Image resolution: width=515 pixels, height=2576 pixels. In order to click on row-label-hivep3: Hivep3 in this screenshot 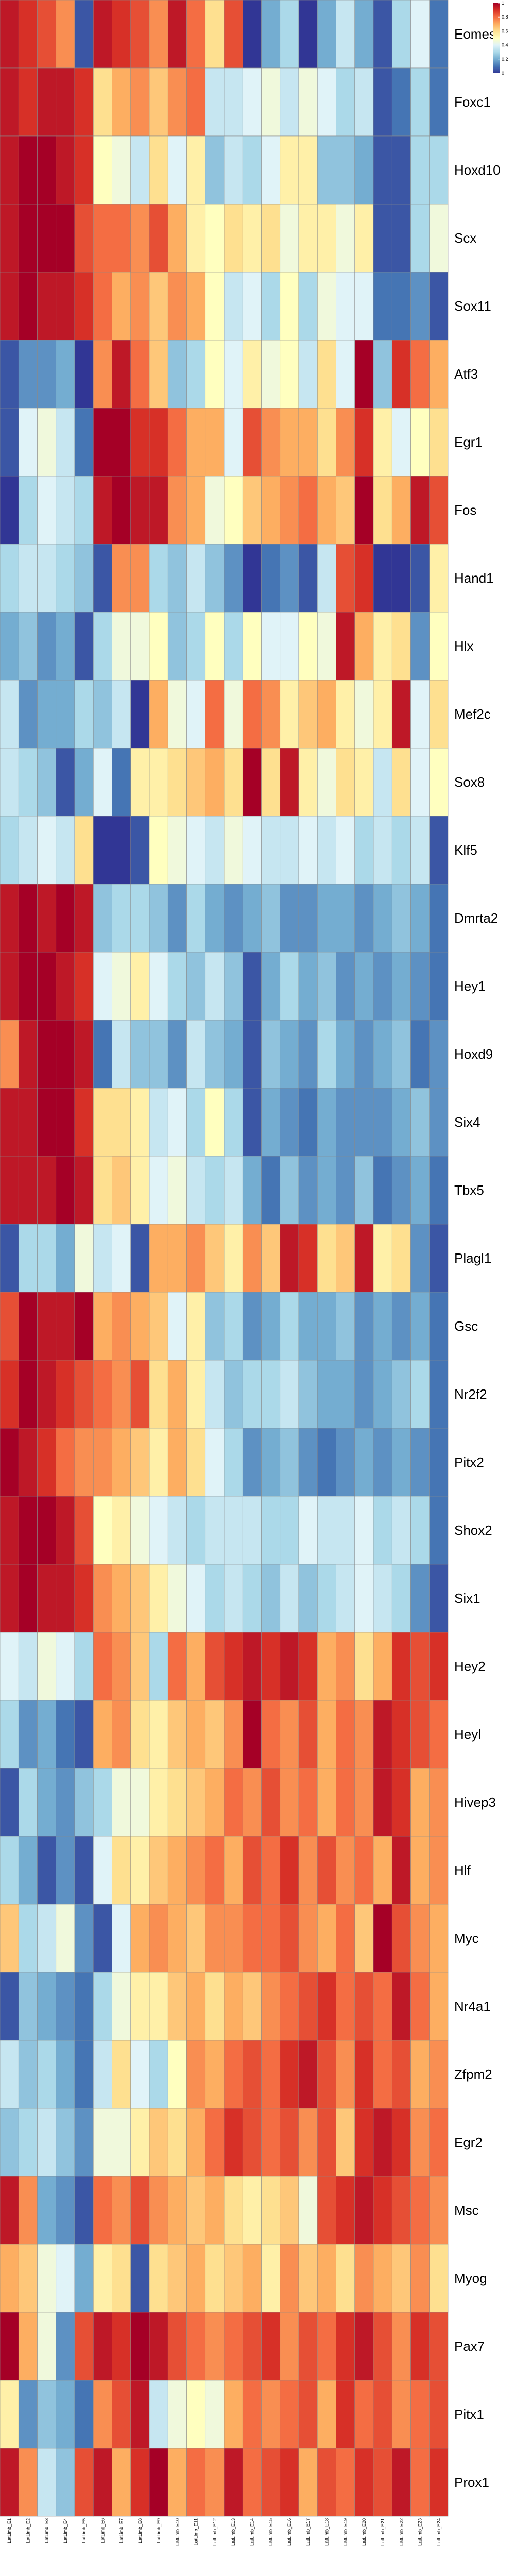, I will do `click(475, 1802)`.